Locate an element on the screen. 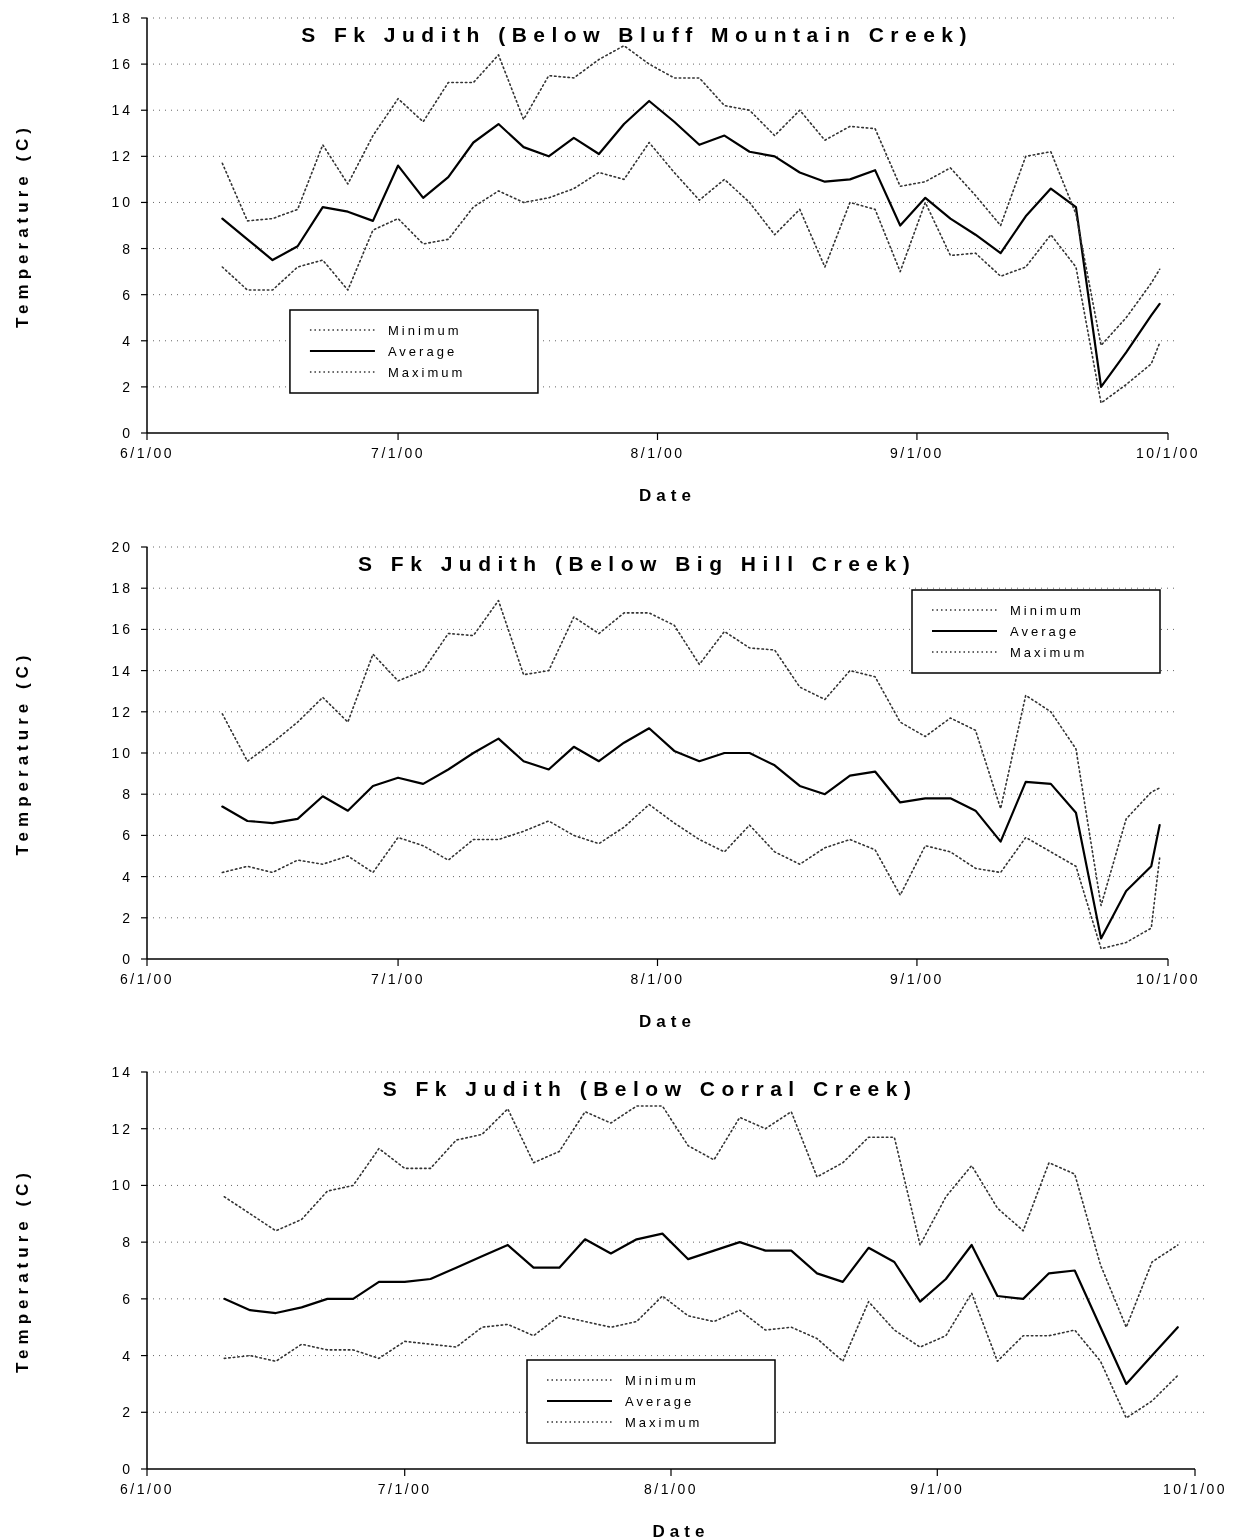 The width and height of the screenshot is (1244, 1539). chart-title: S Fk Judith (Below Corral Creek) is located at coordinates (650, 1088).